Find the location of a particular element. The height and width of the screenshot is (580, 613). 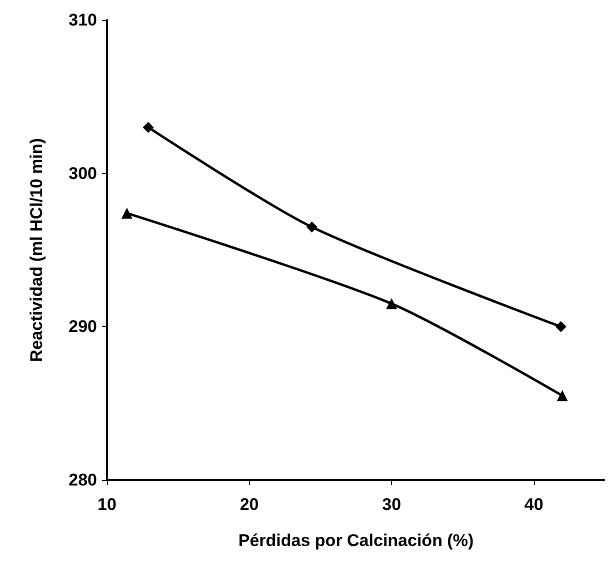

x-tick-label: 40 is located at coordinates (534, 504).